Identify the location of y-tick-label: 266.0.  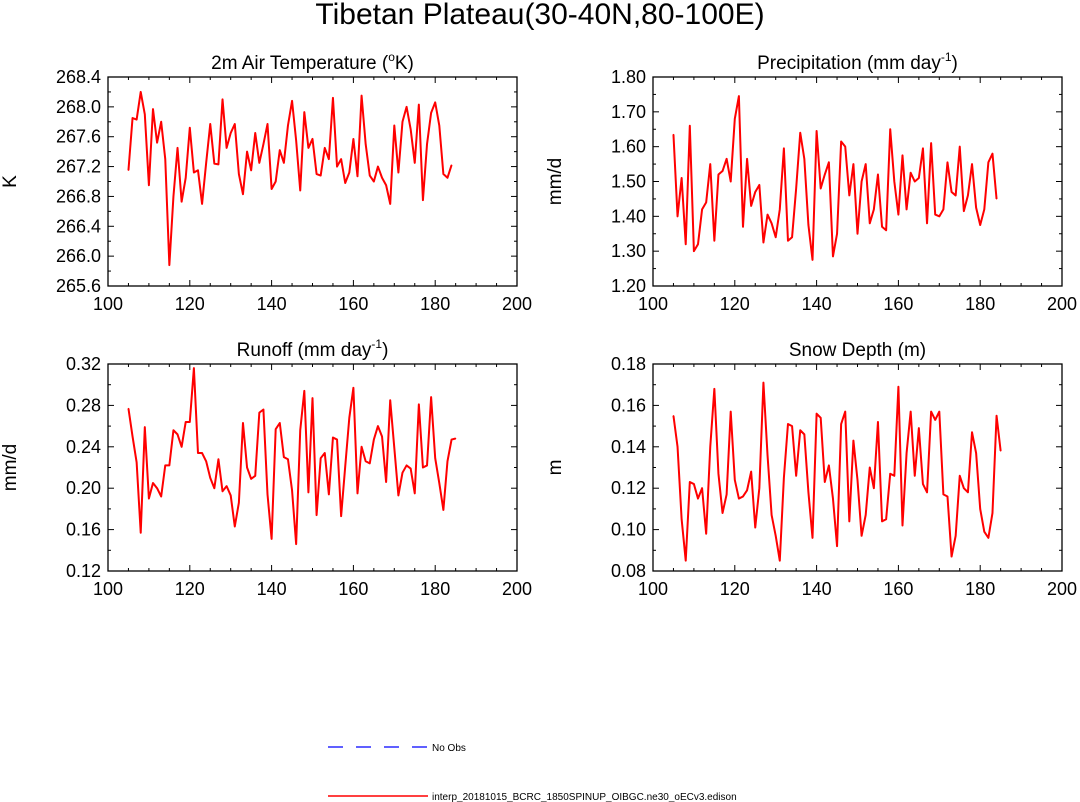
(78, 256).